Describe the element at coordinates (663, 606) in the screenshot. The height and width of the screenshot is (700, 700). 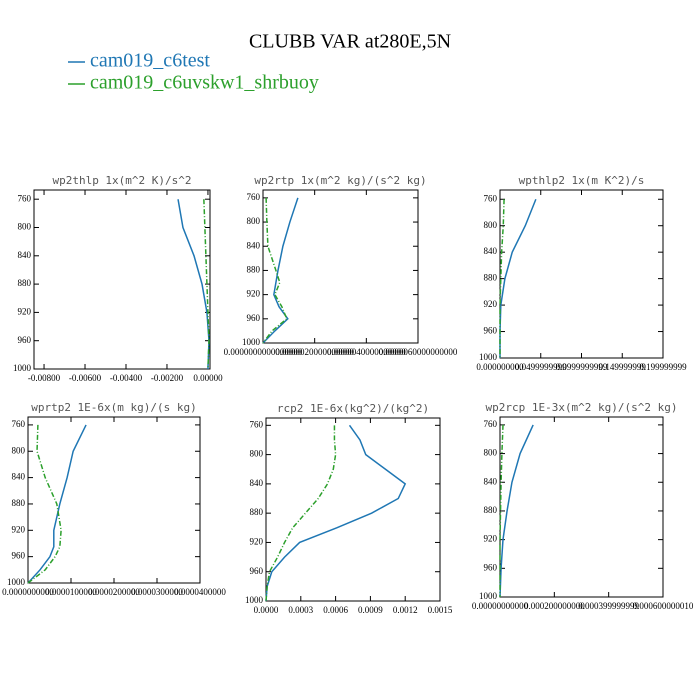
I see `x-tick-label: 0.000600000010` at that location.